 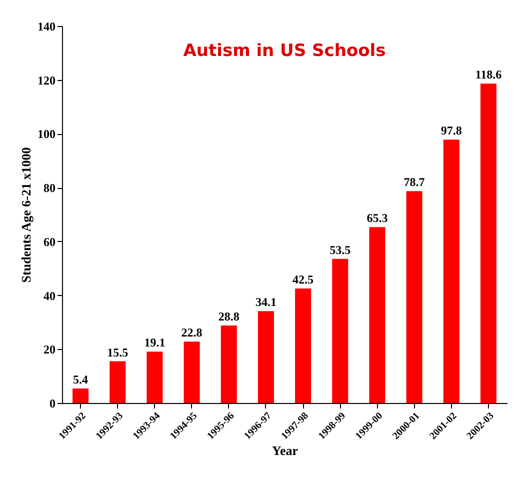 I want to click on data-label: 22.8, so click(x=191, y=333).